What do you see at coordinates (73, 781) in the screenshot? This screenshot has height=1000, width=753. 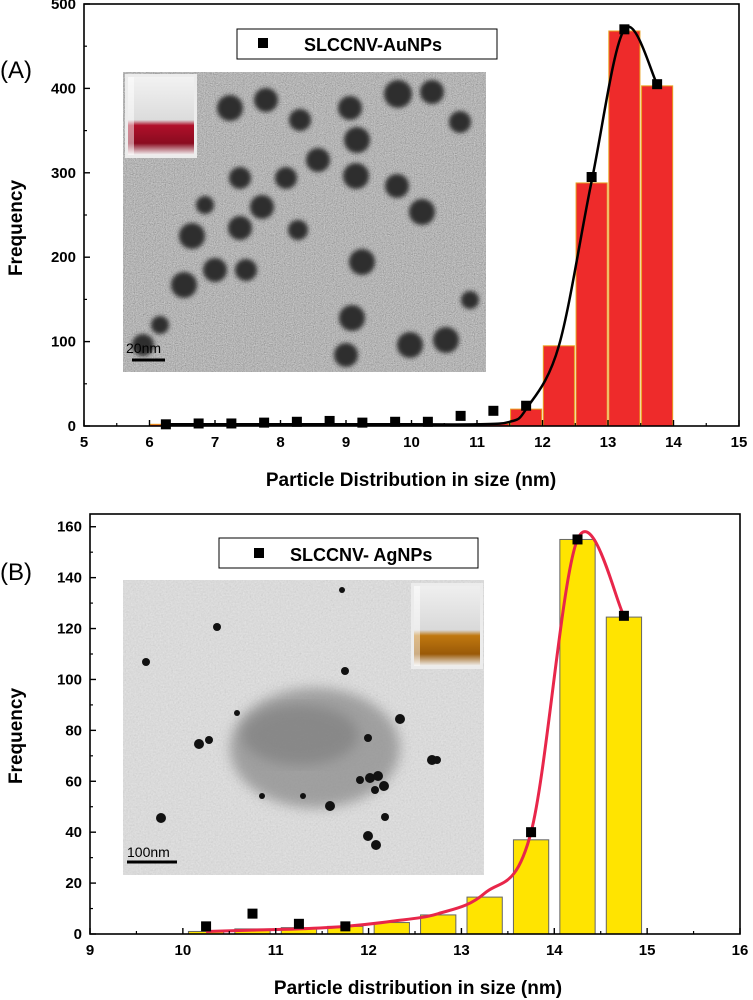 I see `y-tick-label-b-3: 60` at bounding box center [73, 781].